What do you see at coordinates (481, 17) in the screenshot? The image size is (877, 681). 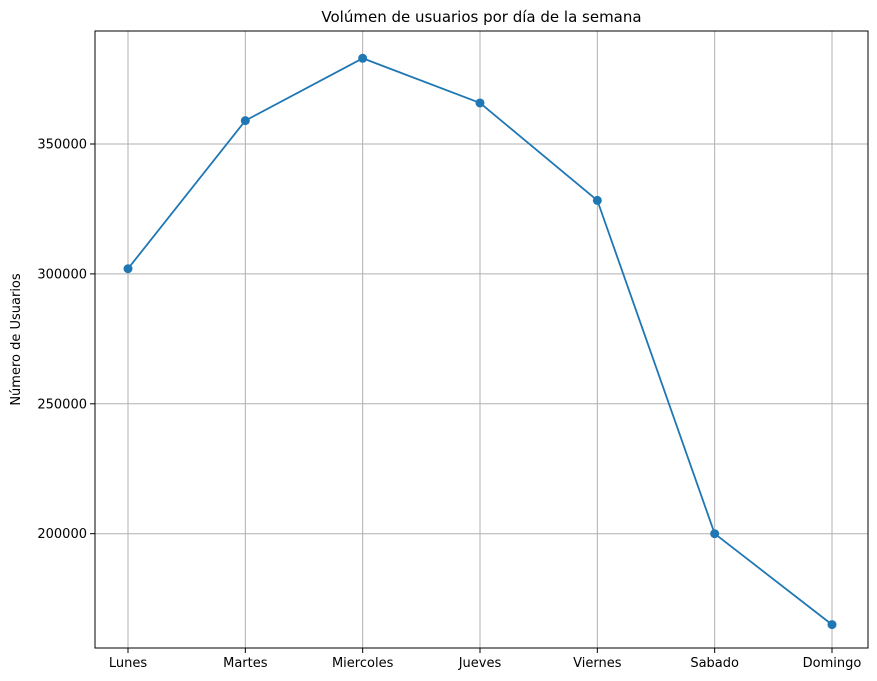 I see `chart-title: Volúmen de usuarios por día de la semana` at bounding box center [481, 17].